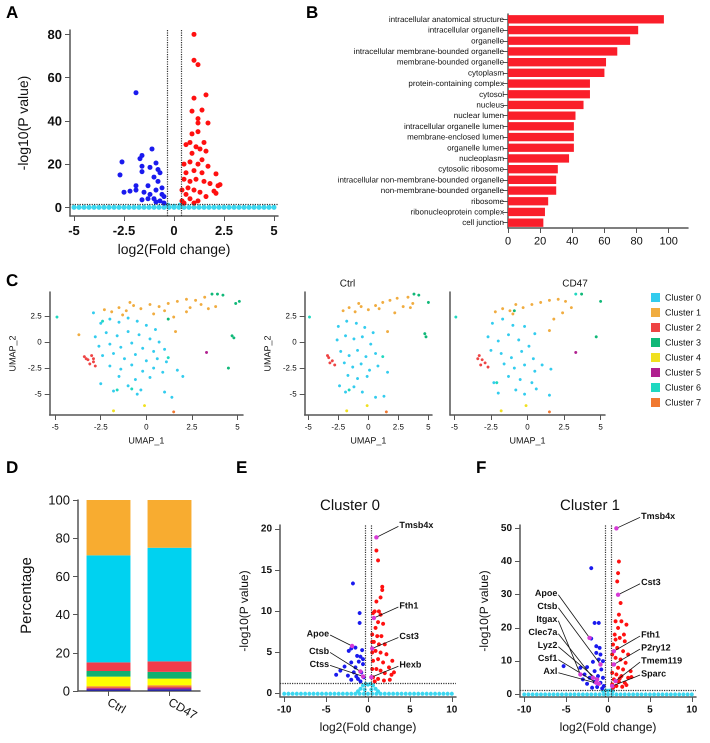  What do you see at coordinates (481, 467) in the screenshot?
I see `text: F` at bounding box center [481, 467].